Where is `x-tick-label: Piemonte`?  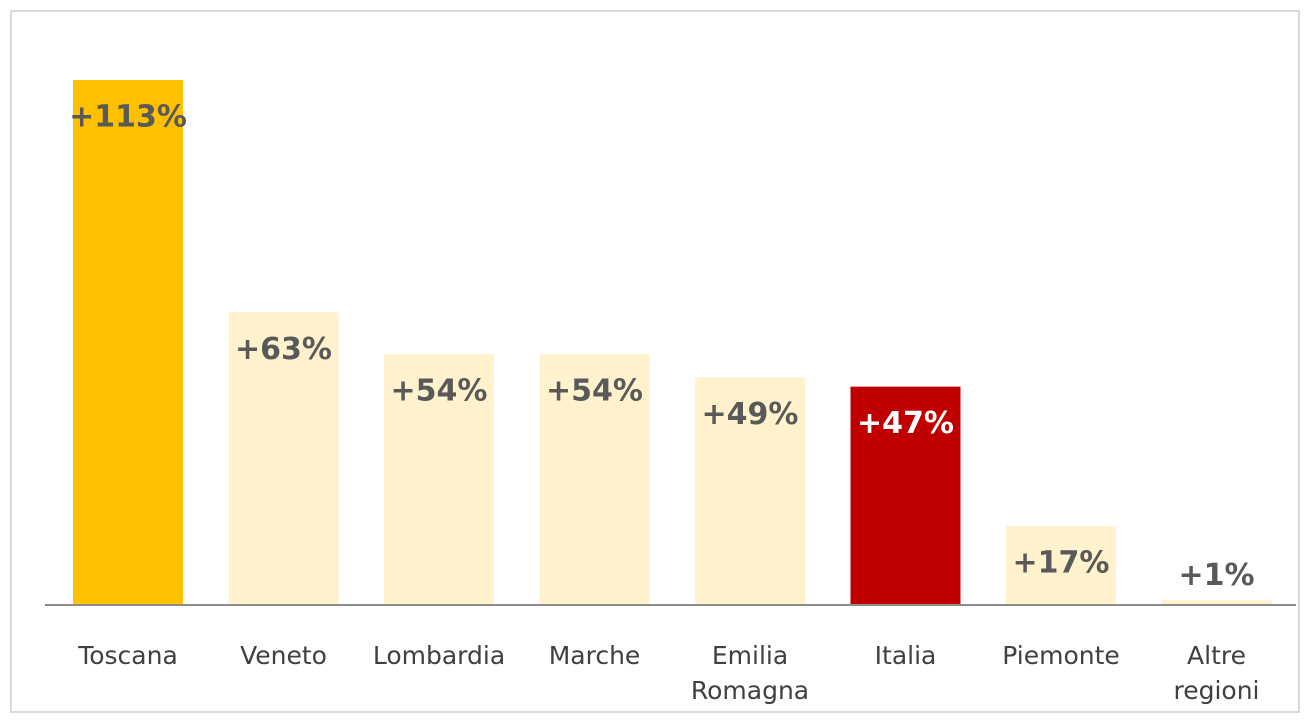 x-tick-label: Piemonte is located at coordinates (1061, 655).